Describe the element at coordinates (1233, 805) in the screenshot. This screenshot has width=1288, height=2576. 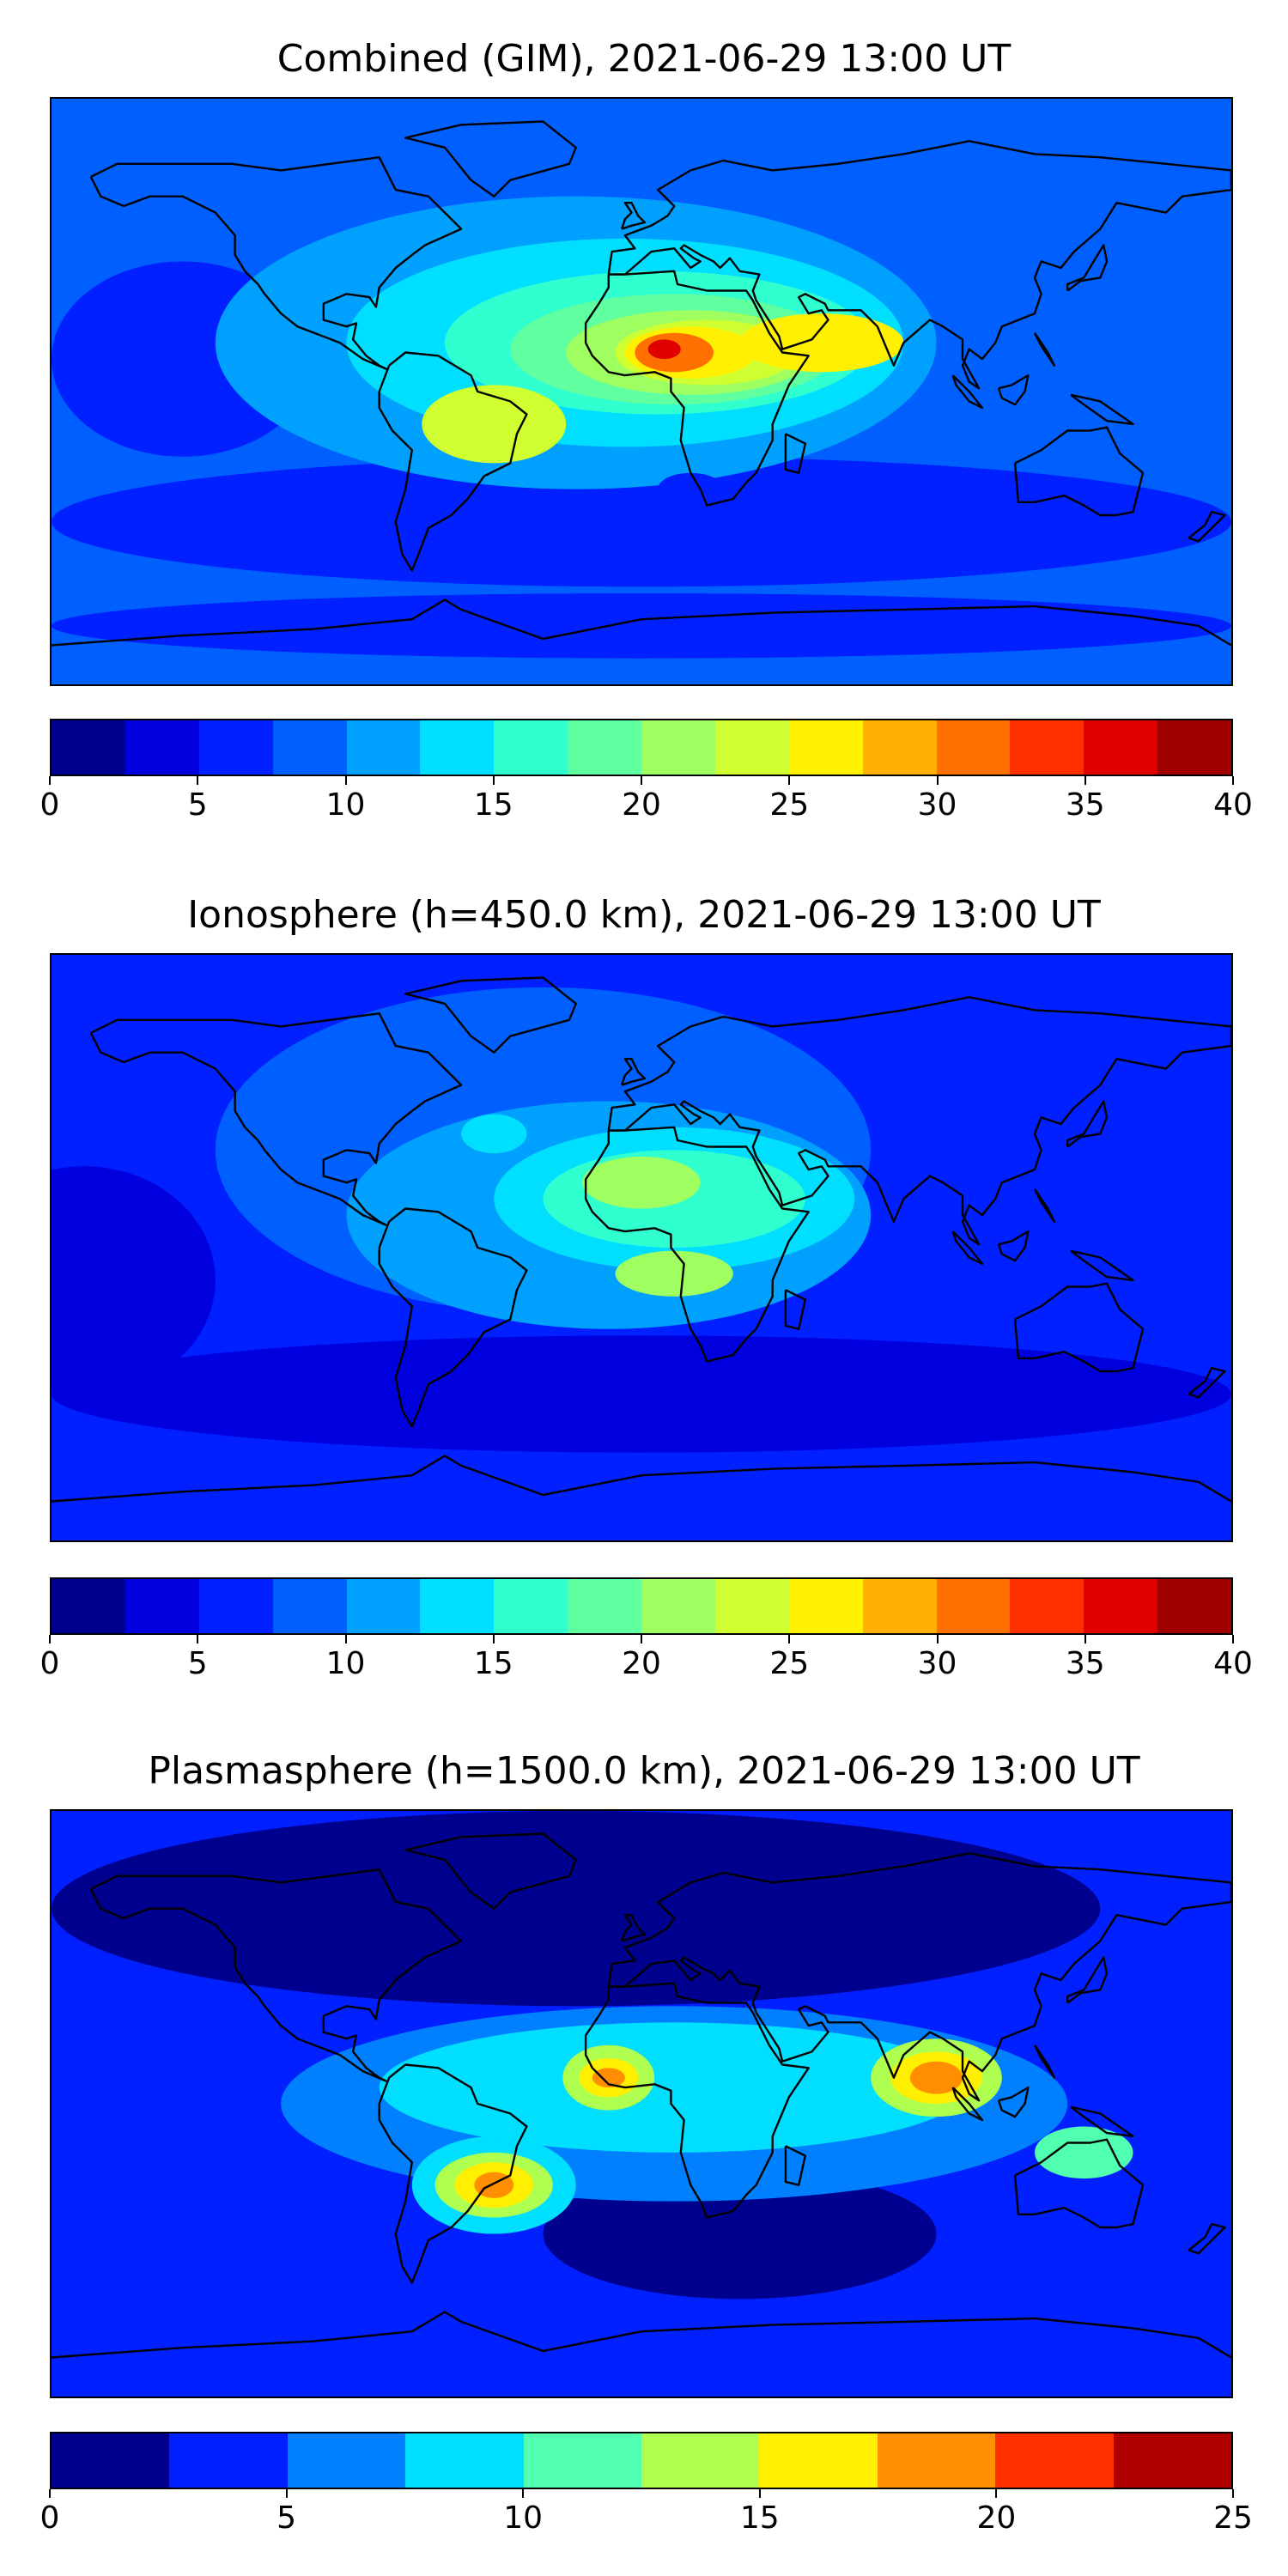
I see `colorbar-tick-label: 40` at that location.